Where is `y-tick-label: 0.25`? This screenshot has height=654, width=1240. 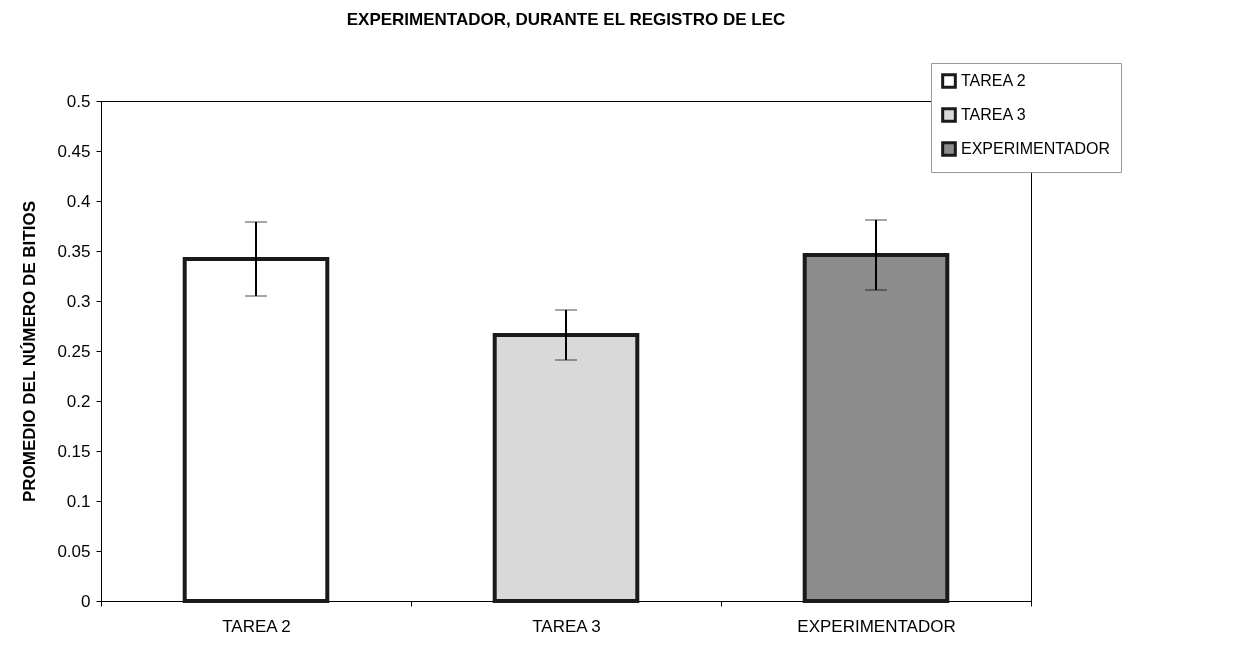
y-tick-label: 0.25 is located at coordinates (74, 351).